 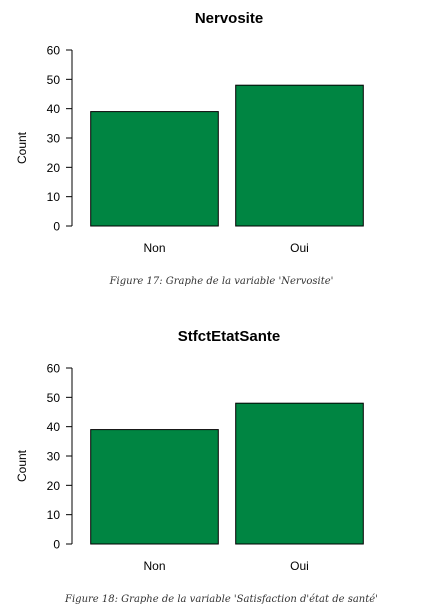 I want to click on chart-title: Nervosite, so click(x=229, y=18).